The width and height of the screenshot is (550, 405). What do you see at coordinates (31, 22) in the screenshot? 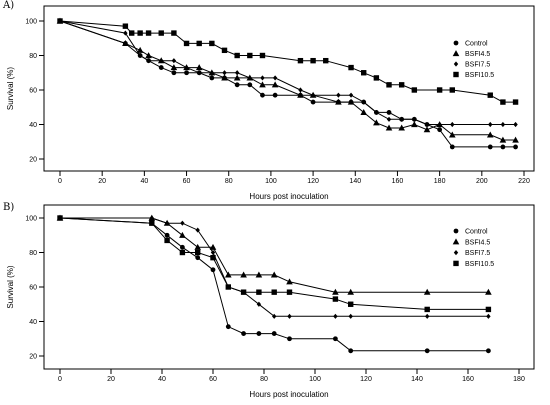
I see `y-tick-label: 100` at bounding box center [31, 22].